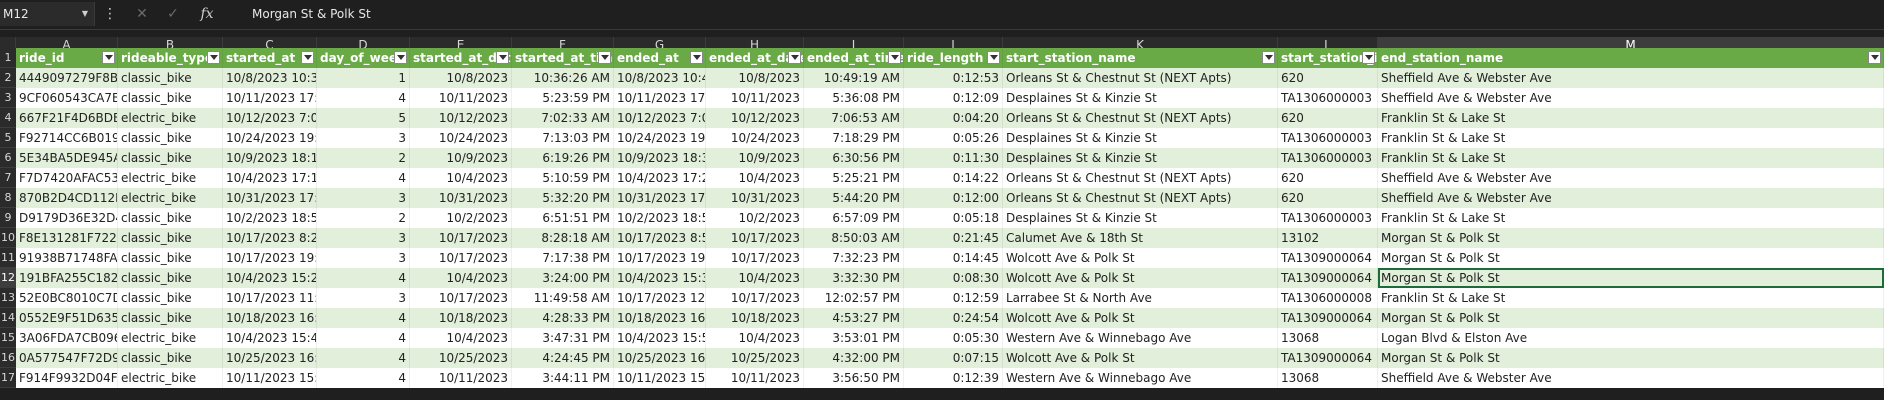 This screenshot has width=1884, height=400. I want to click on row-header: 7, so click(8, 178).